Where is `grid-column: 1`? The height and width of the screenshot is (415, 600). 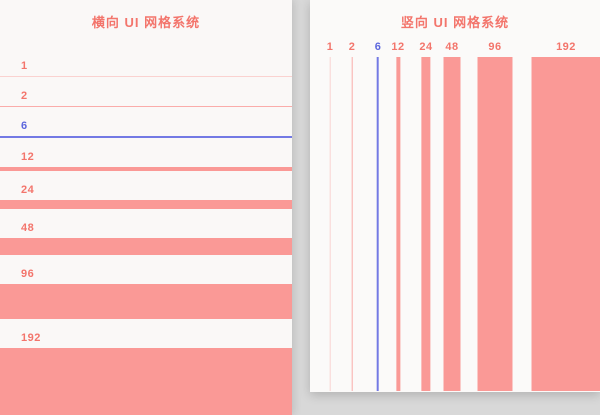
grid-column: 1 is located at coordinates (330, 216).